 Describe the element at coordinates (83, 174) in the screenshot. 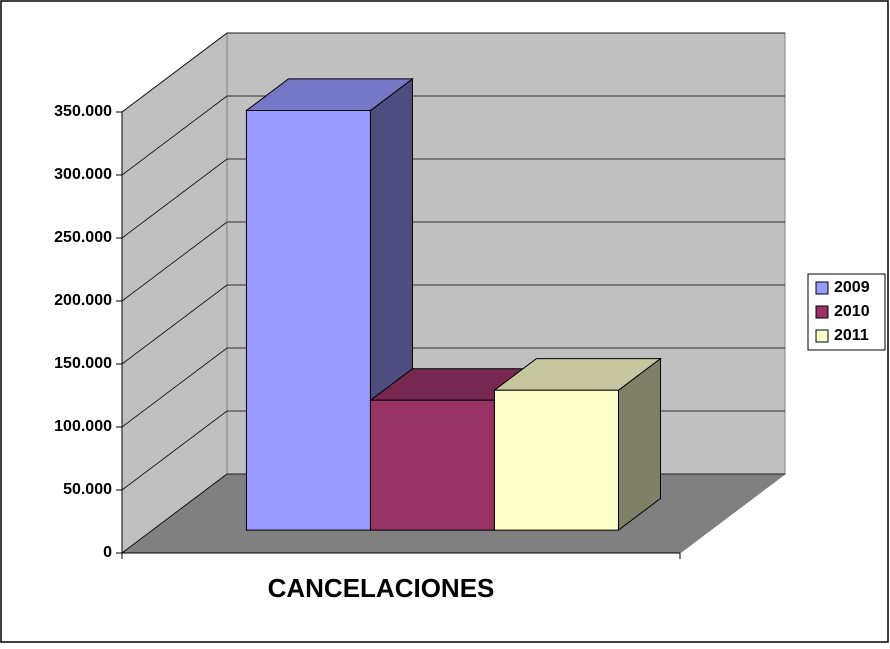

I see `y-tick-label: 300.000` at that location.